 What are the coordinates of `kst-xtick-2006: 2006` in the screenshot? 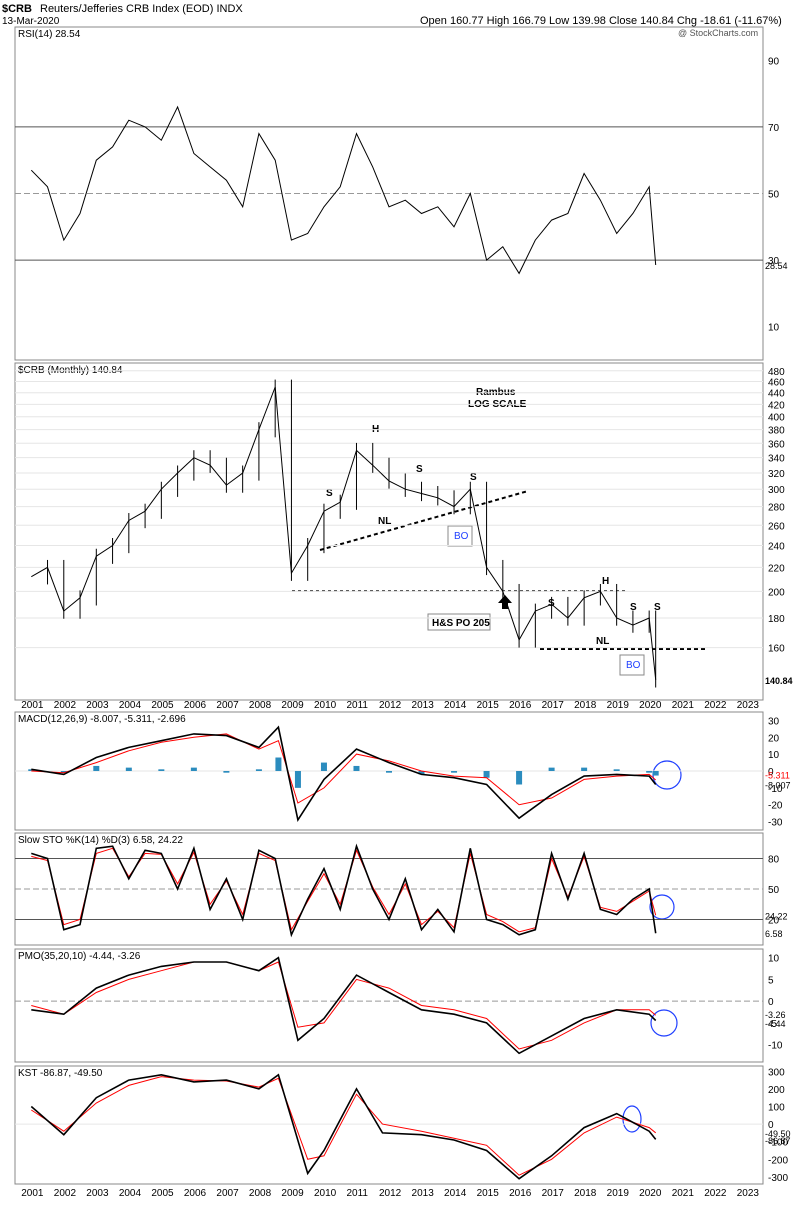 It's located at (195, 1193).